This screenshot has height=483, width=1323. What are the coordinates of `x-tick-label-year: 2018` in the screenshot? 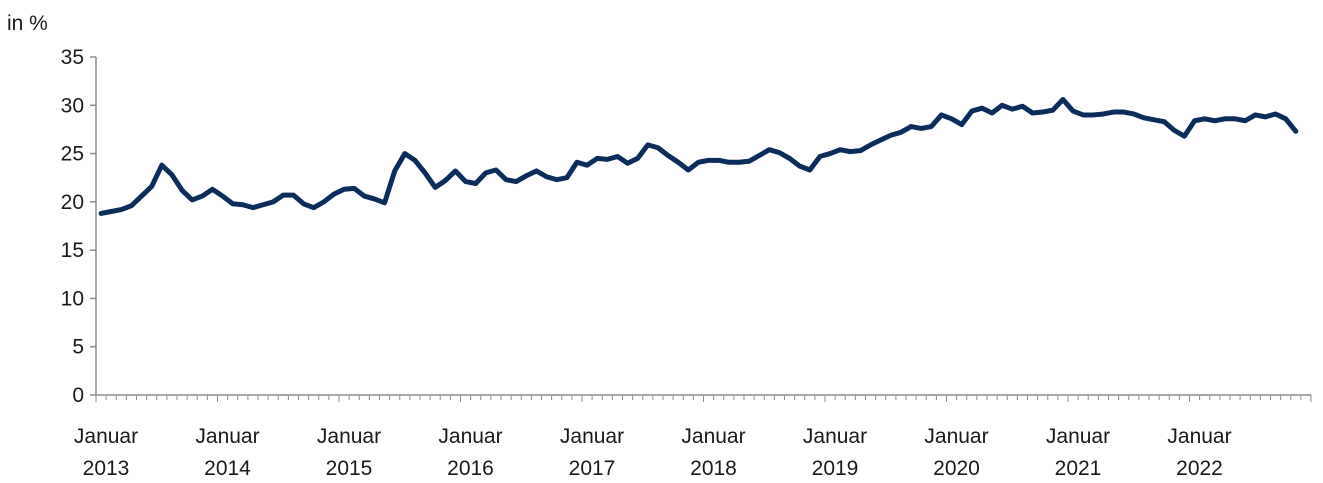 It's located at (713, 468).